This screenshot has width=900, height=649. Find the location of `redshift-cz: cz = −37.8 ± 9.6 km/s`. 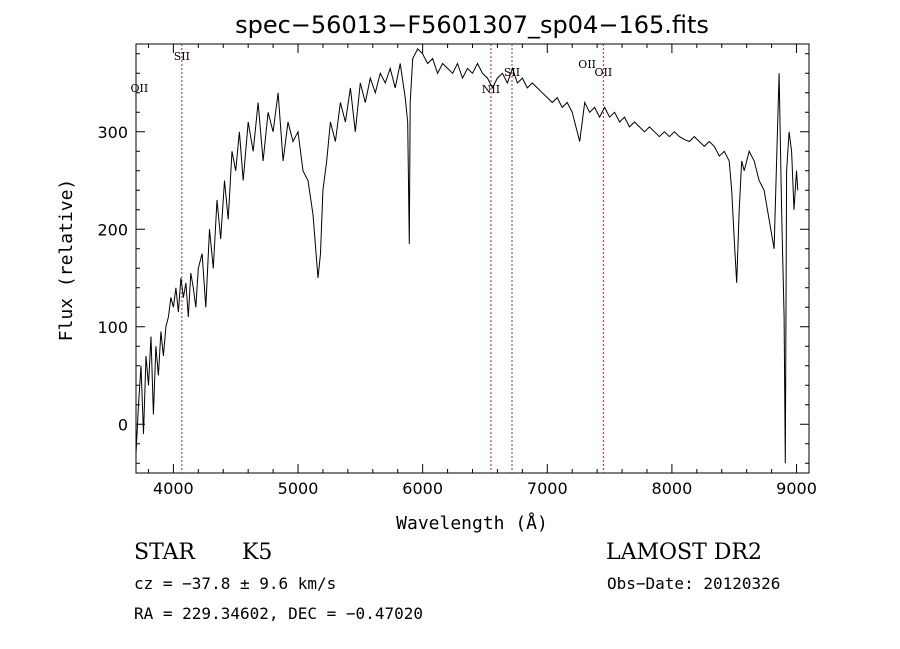

redshift-cz: cz = −37.8 ± 9.6 km/s is located at coordinates (235, 583).